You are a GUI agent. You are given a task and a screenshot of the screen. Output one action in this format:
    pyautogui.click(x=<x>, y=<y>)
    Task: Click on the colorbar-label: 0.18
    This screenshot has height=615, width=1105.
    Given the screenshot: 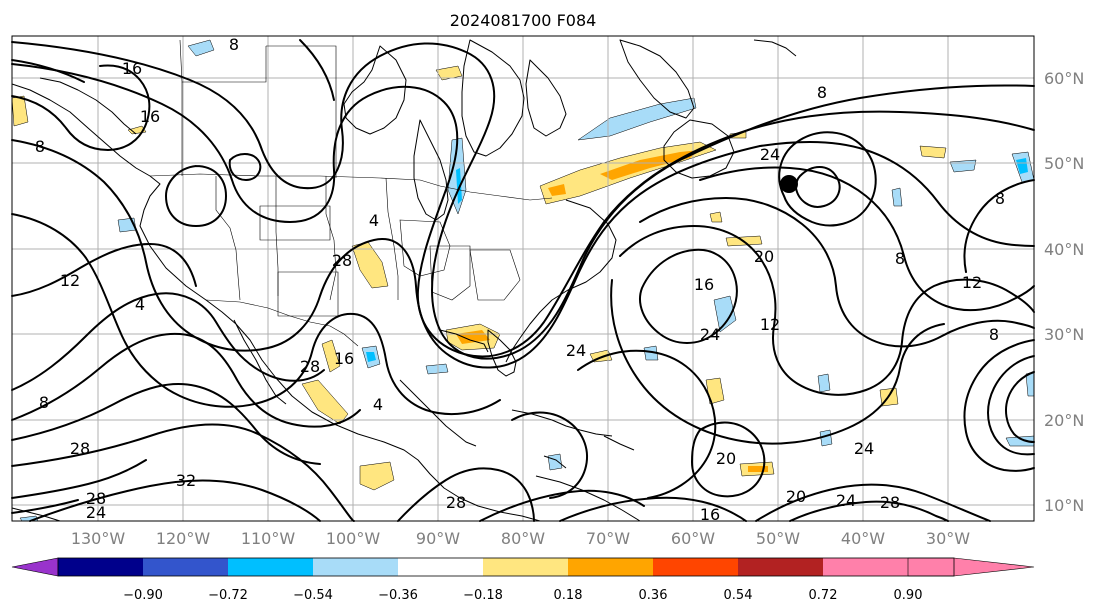 What is the action you would take?
    pyautogui.click(x=568, y=595)
    